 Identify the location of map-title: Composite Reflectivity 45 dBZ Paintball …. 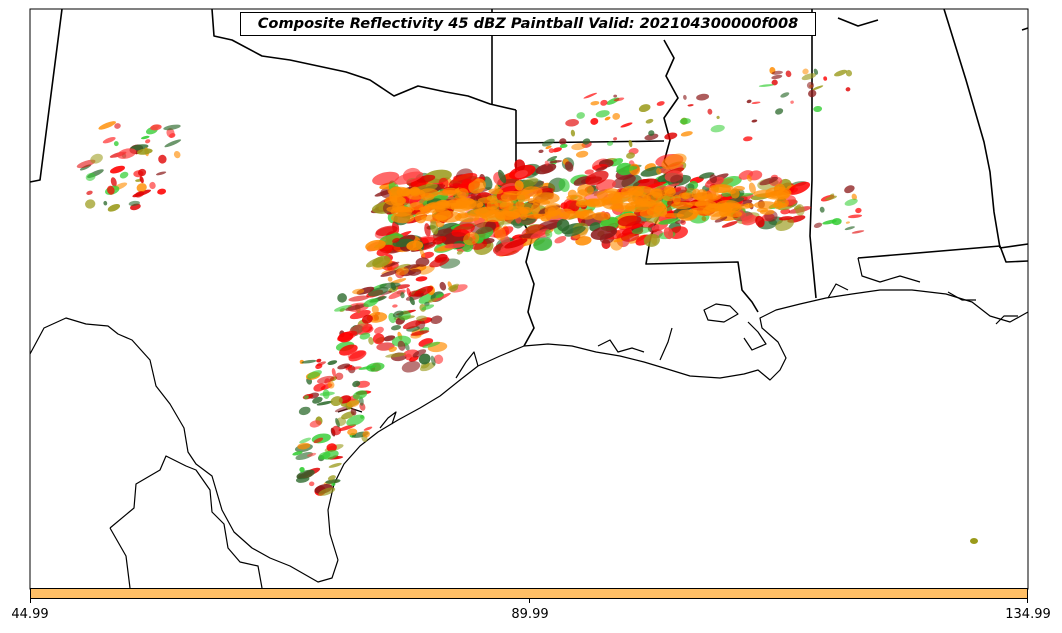
(528, 24).